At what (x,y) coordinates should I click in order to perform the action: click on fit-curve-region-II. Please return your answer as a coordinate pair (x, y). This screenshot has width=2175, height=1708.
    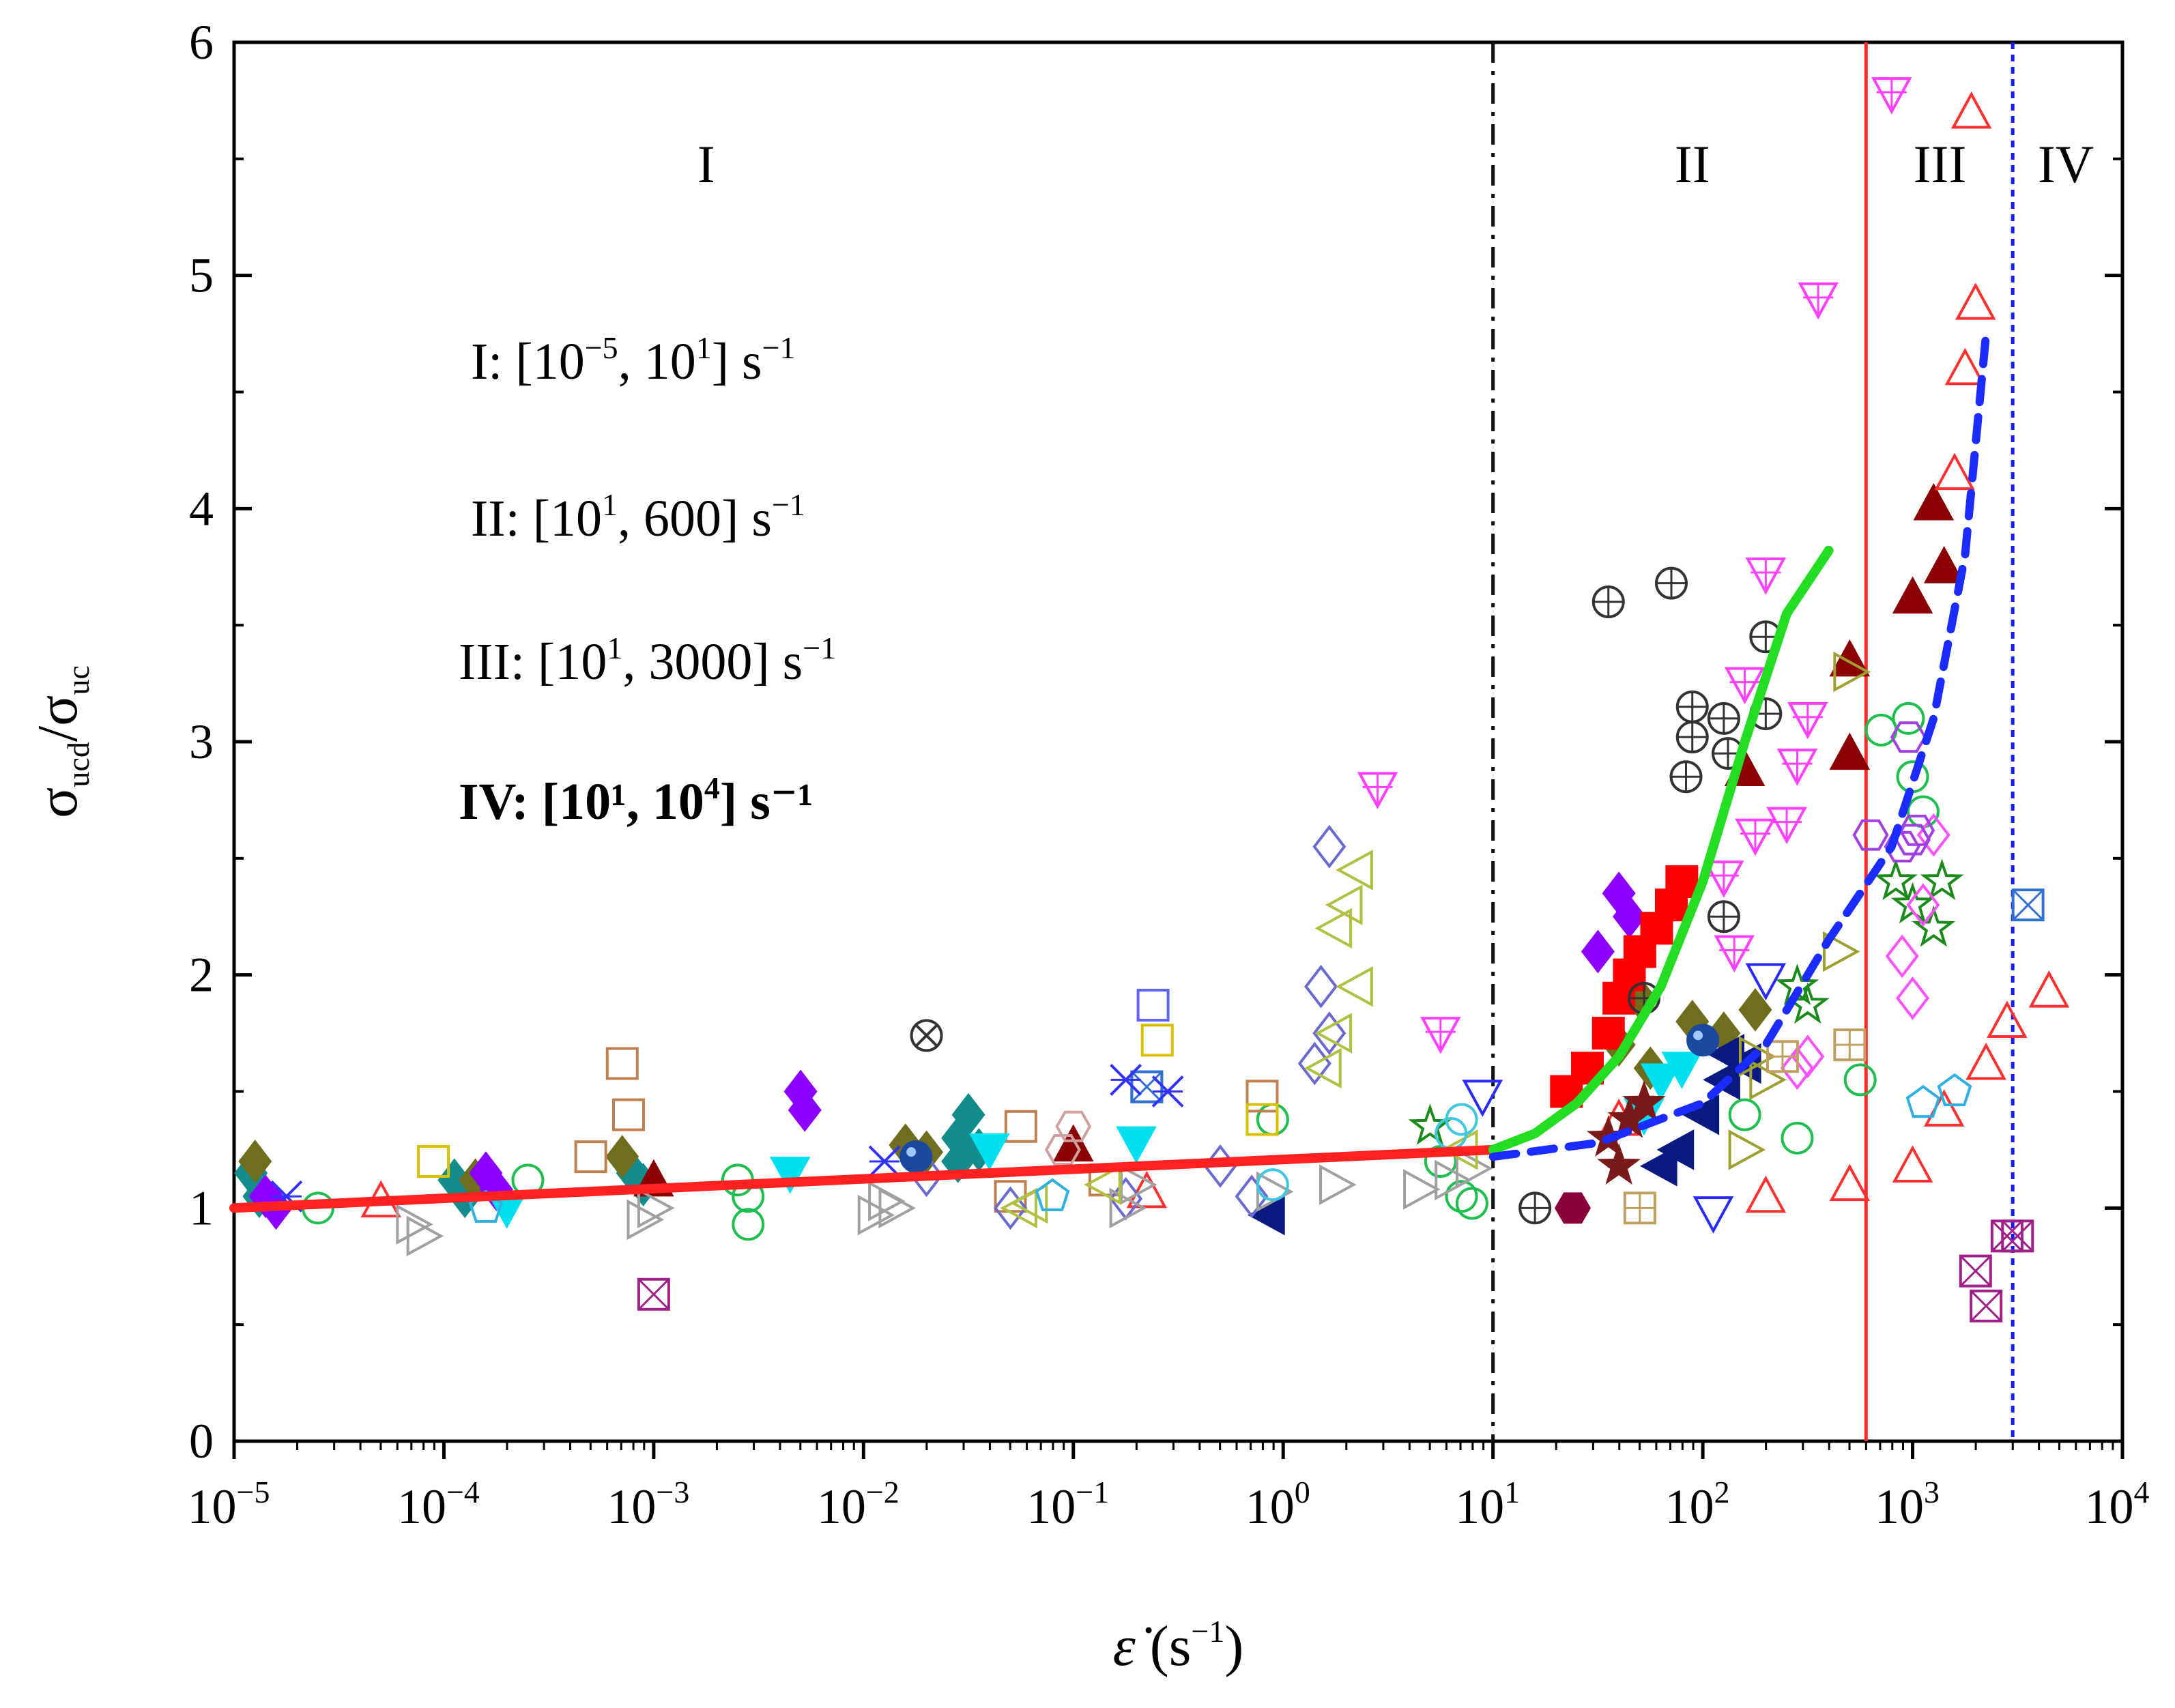
    Looking at the image, I should click on (1661, 850).